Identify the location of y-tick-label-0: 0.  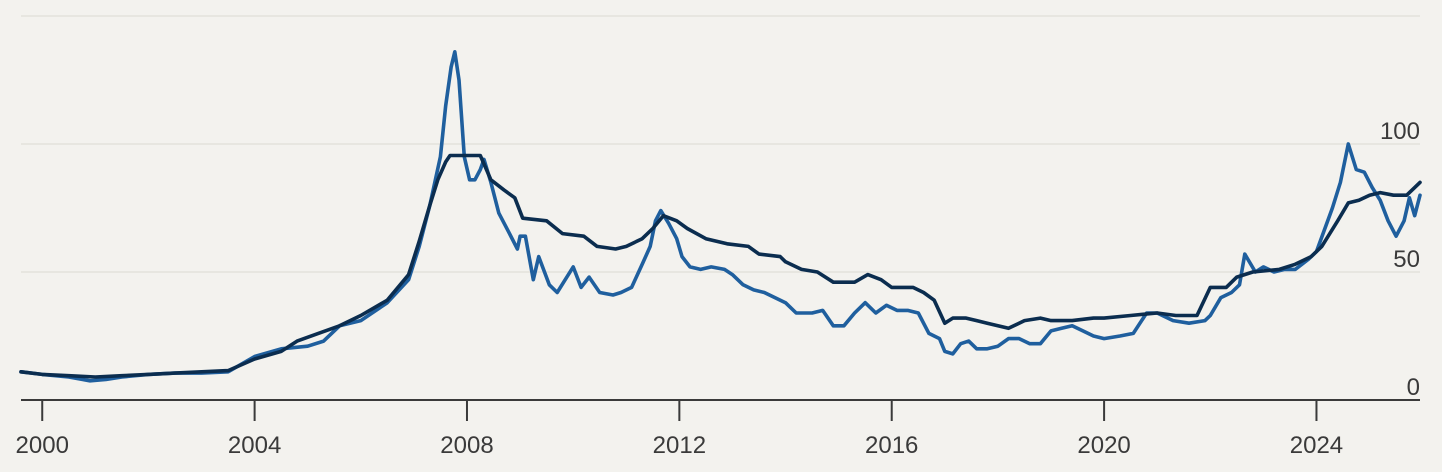
(1413, 387).